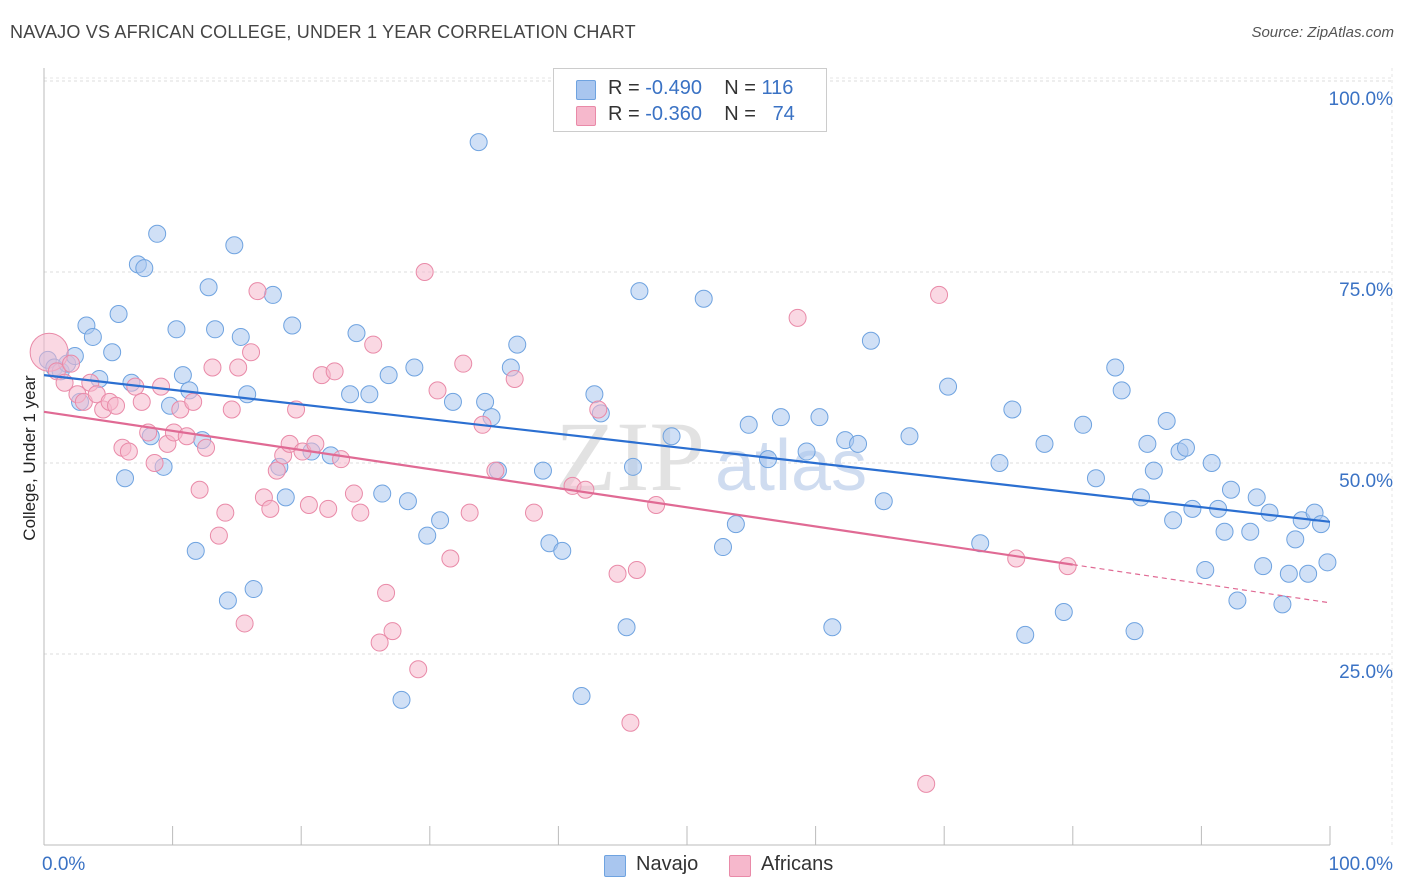 This screenshot has width=1406, height=892. Describe the element at coordinates (797, 864) in the screenshot. I see `legend-label-africans: Africans` at that location.